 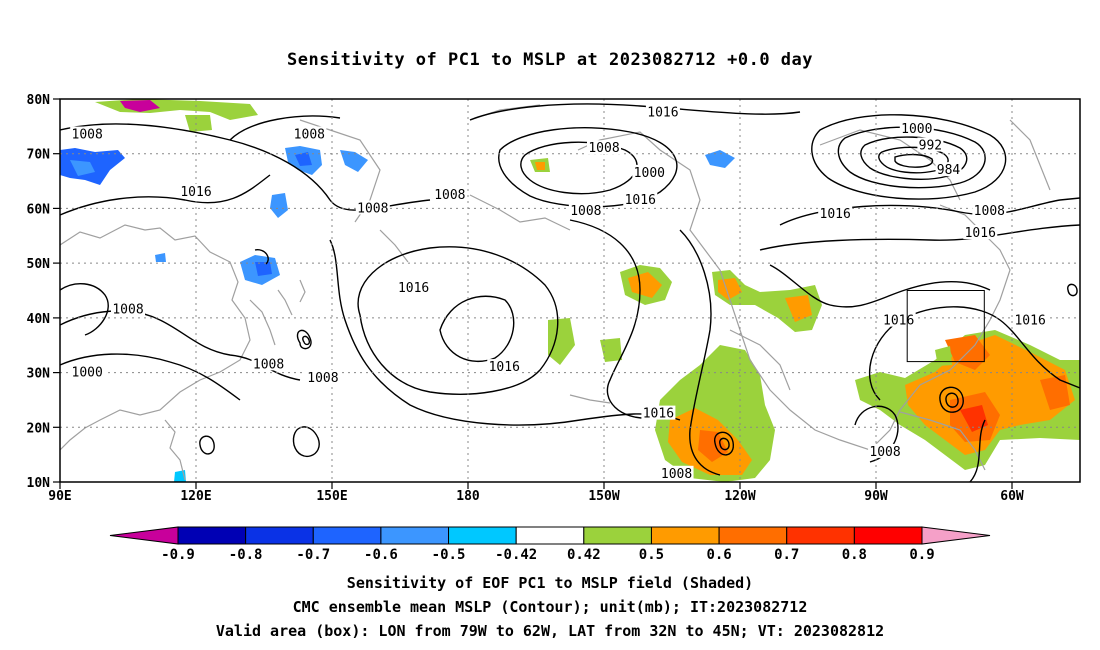 I want to click on lat-label-40n: 40N, so click(x=39, y=319).